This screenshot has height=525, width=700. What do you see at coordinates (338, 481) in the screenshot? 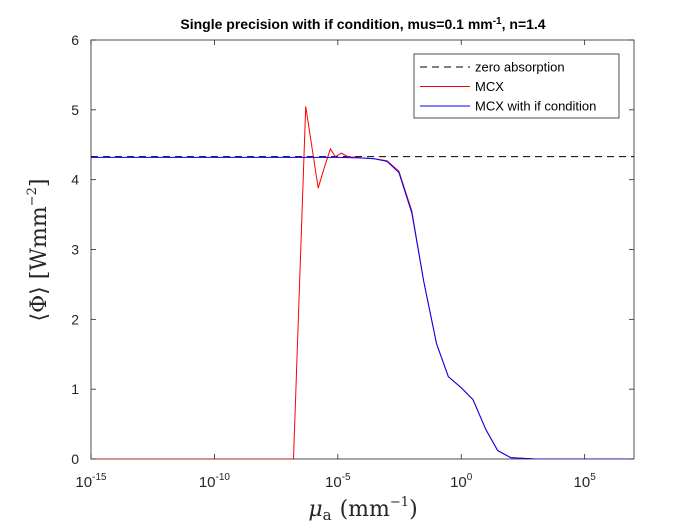
I see `x-tick-label: 10⁻⁵` at bounding box center [338, 481].